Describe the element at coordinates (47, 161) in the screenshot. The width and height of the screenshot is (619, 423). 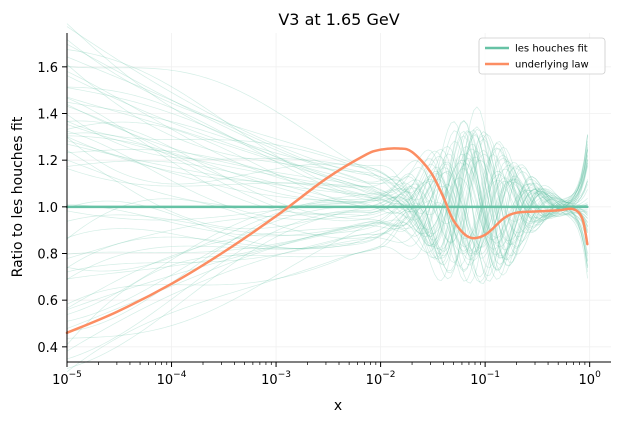
I see `y-tick-label-4: 1.2` at that location.